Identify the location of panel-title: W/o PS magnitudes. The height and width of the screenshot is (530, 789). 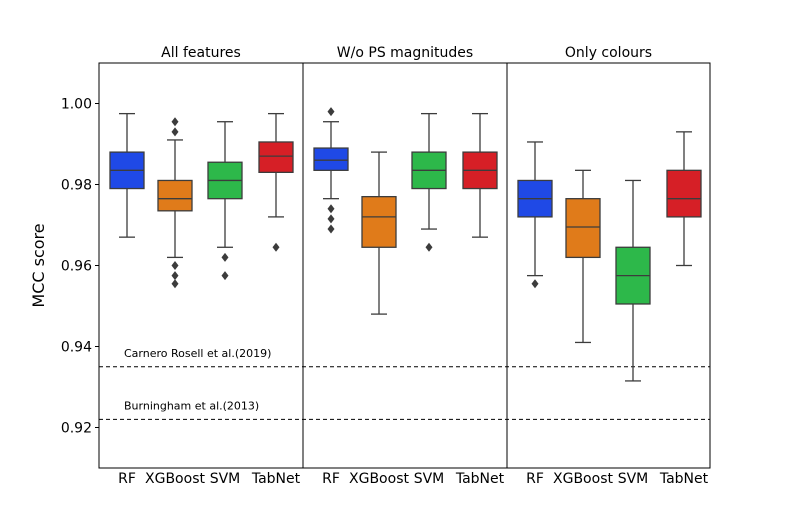
(405, 53).